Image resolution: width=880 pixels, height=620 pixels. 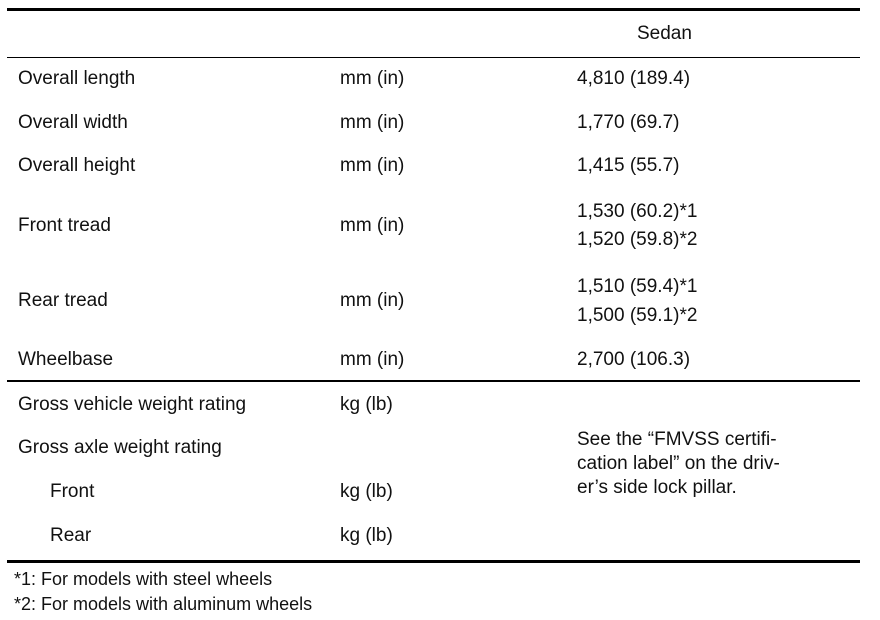 What do you see at coordinates (634, 359) in the screenshot?
I see `row-value-wheelbase: 2,700 (106.3)` at bounding box center [634, 359].